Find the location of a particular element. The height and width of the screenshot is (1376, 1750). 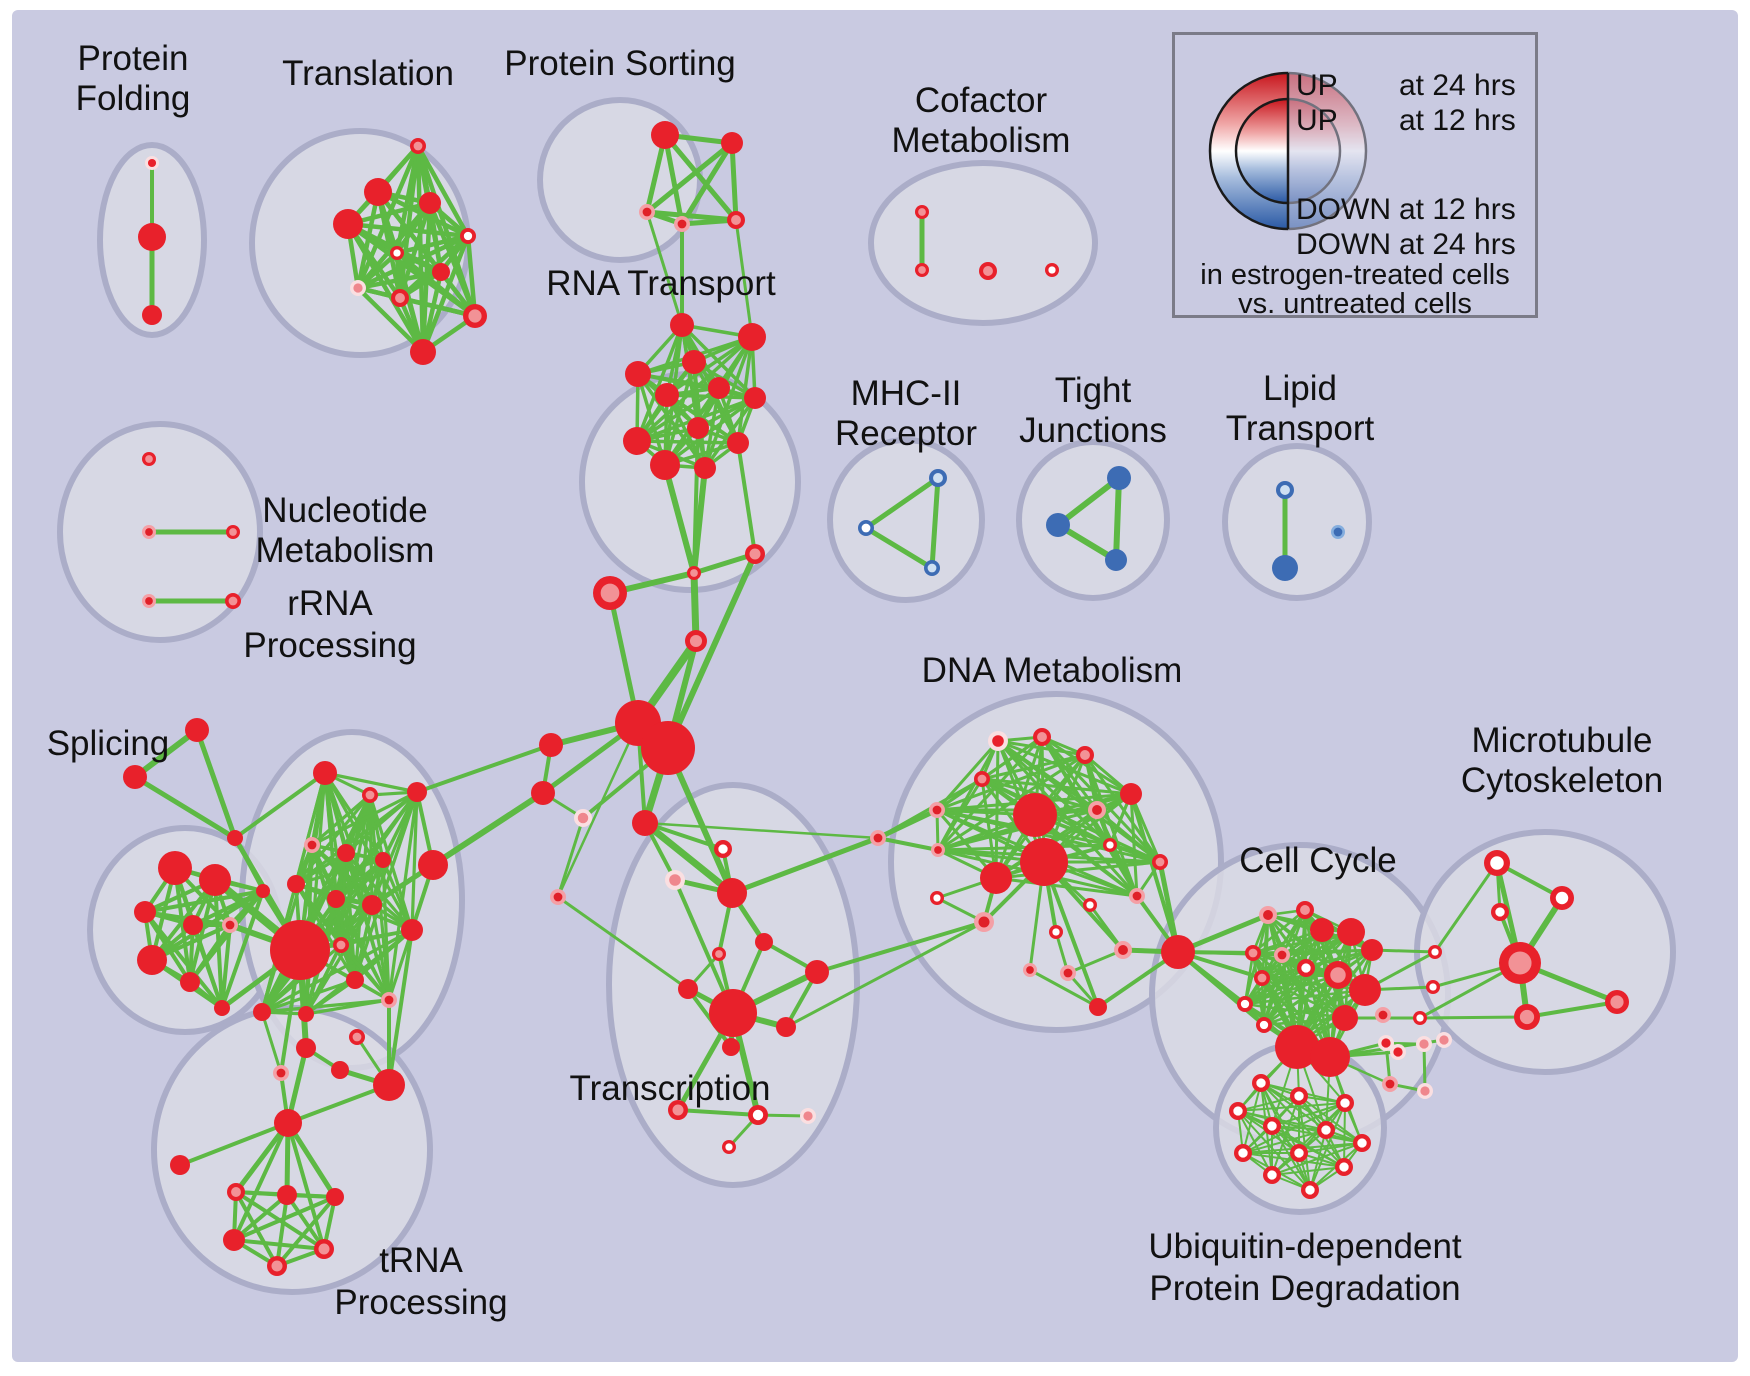

cluster-label-microtubule-cytoskeleton: Microtubule is located at coordinates (1562, 740).